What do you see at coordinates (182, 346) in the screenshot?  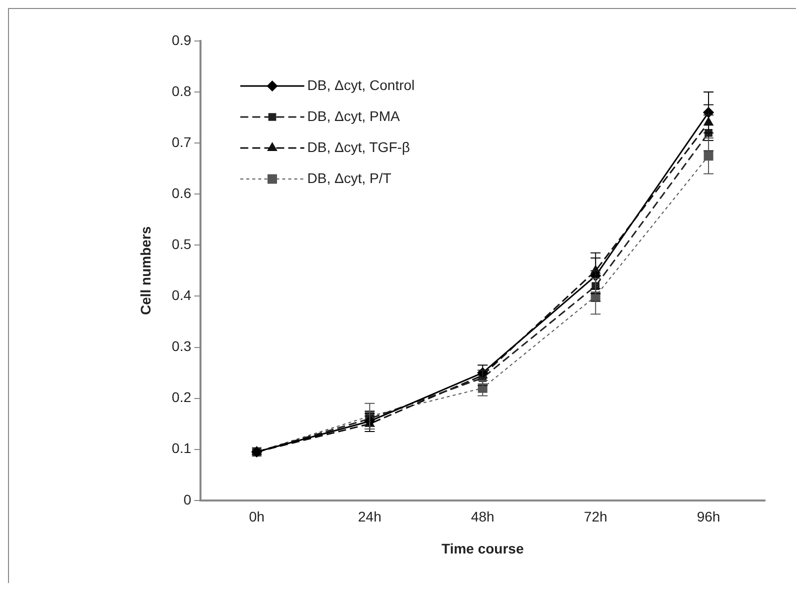 I see `y-tick-label: 0.3` at bounding box center [182, 346].